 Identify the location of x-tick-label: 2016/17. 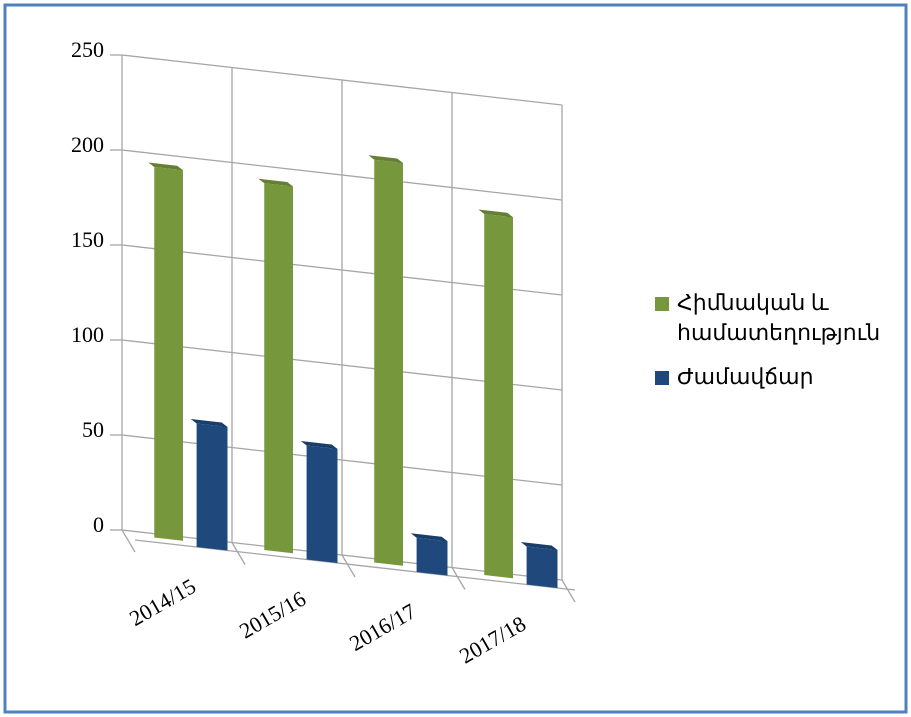
(382, 627).